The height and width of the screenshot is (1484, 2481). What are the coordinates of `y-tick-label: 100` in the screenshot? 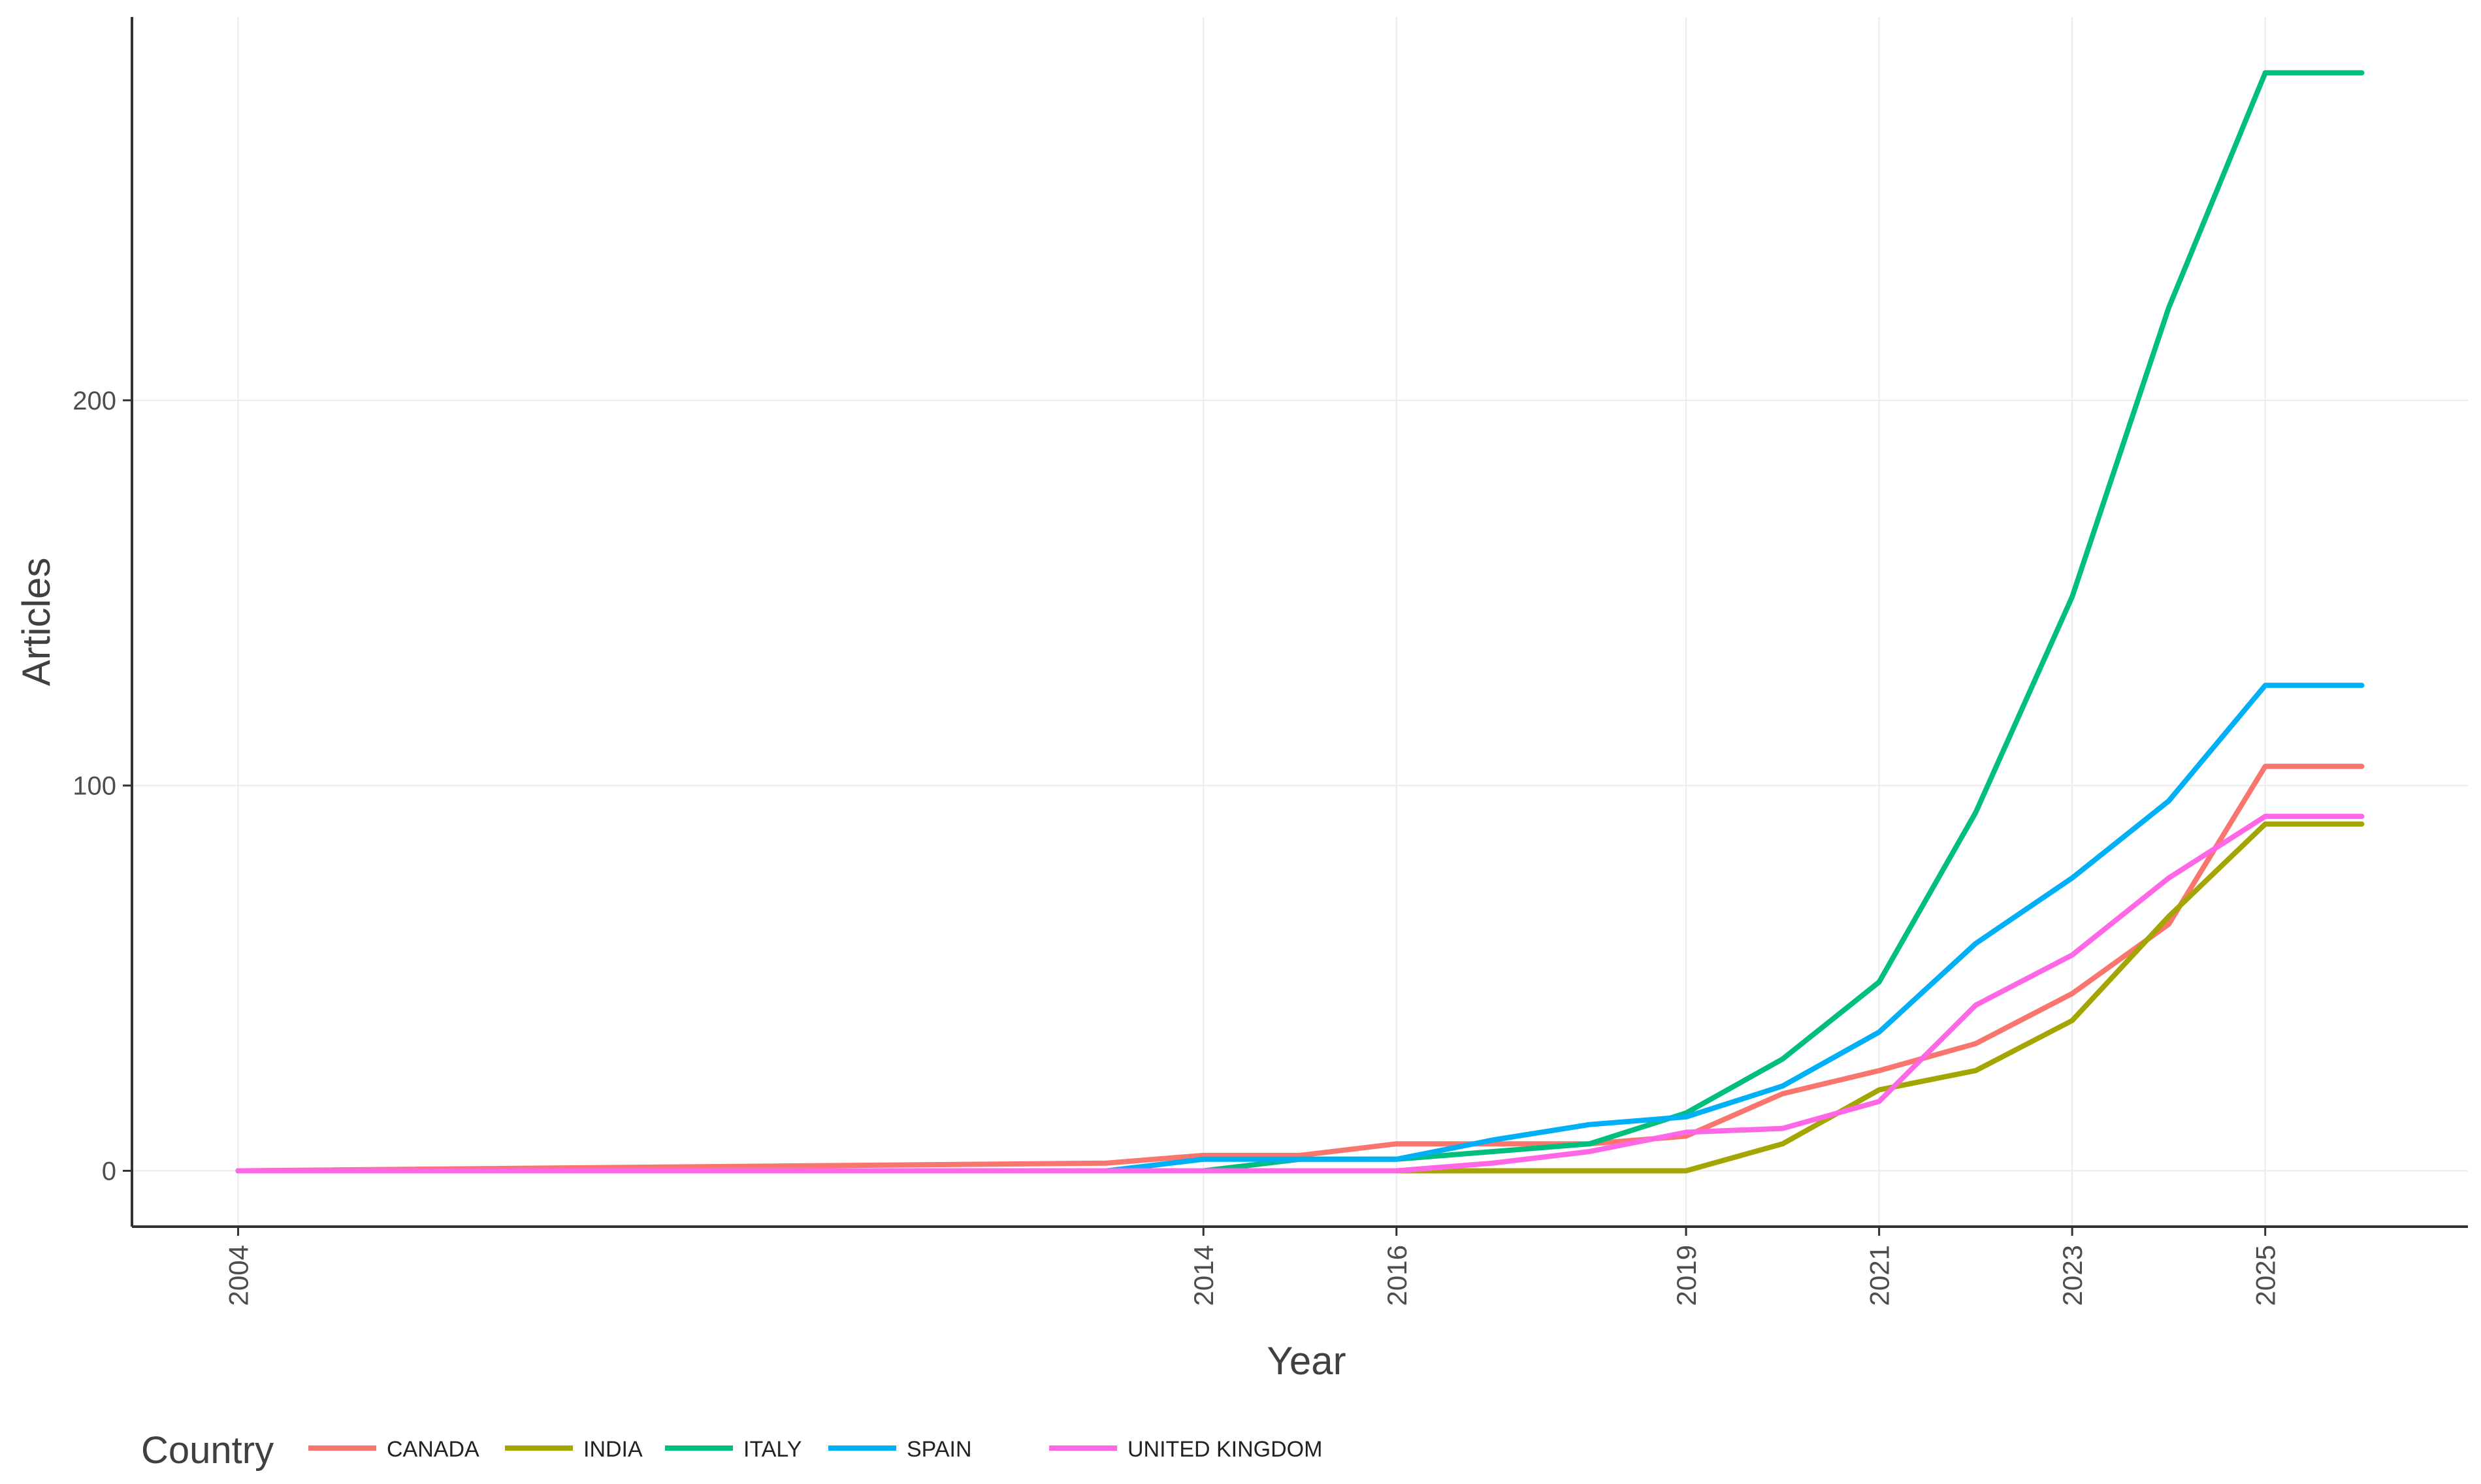 It's located at (94, 786).